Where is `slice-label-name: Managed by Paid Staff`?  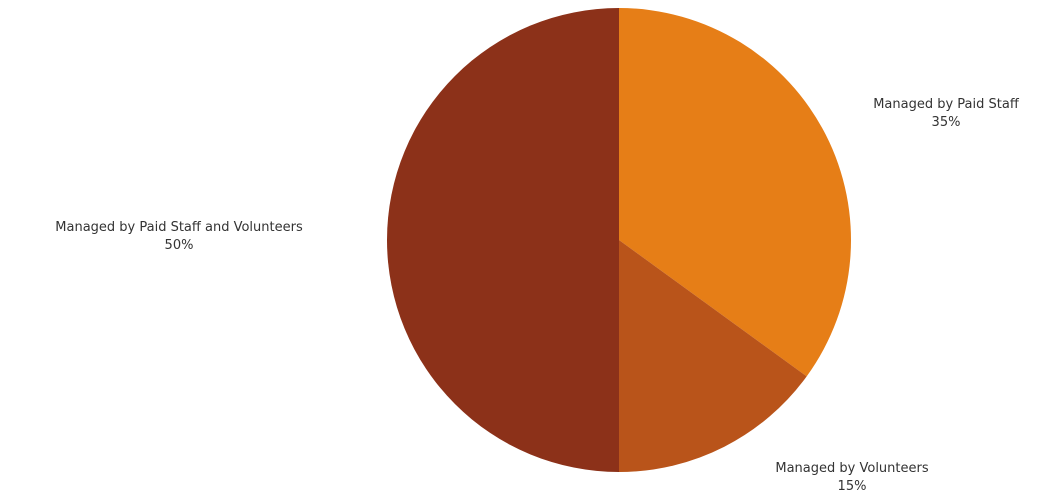
slice-label-name: Managed by Paid Staff is located at coordinates (946, 104).